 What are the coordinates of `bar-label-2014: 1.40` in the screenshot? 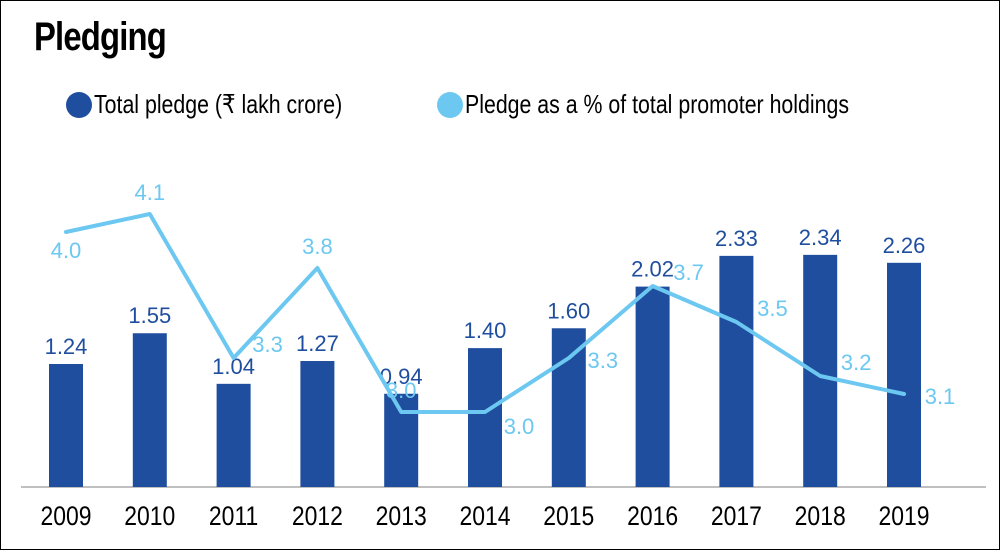 It's located at (485, 330).